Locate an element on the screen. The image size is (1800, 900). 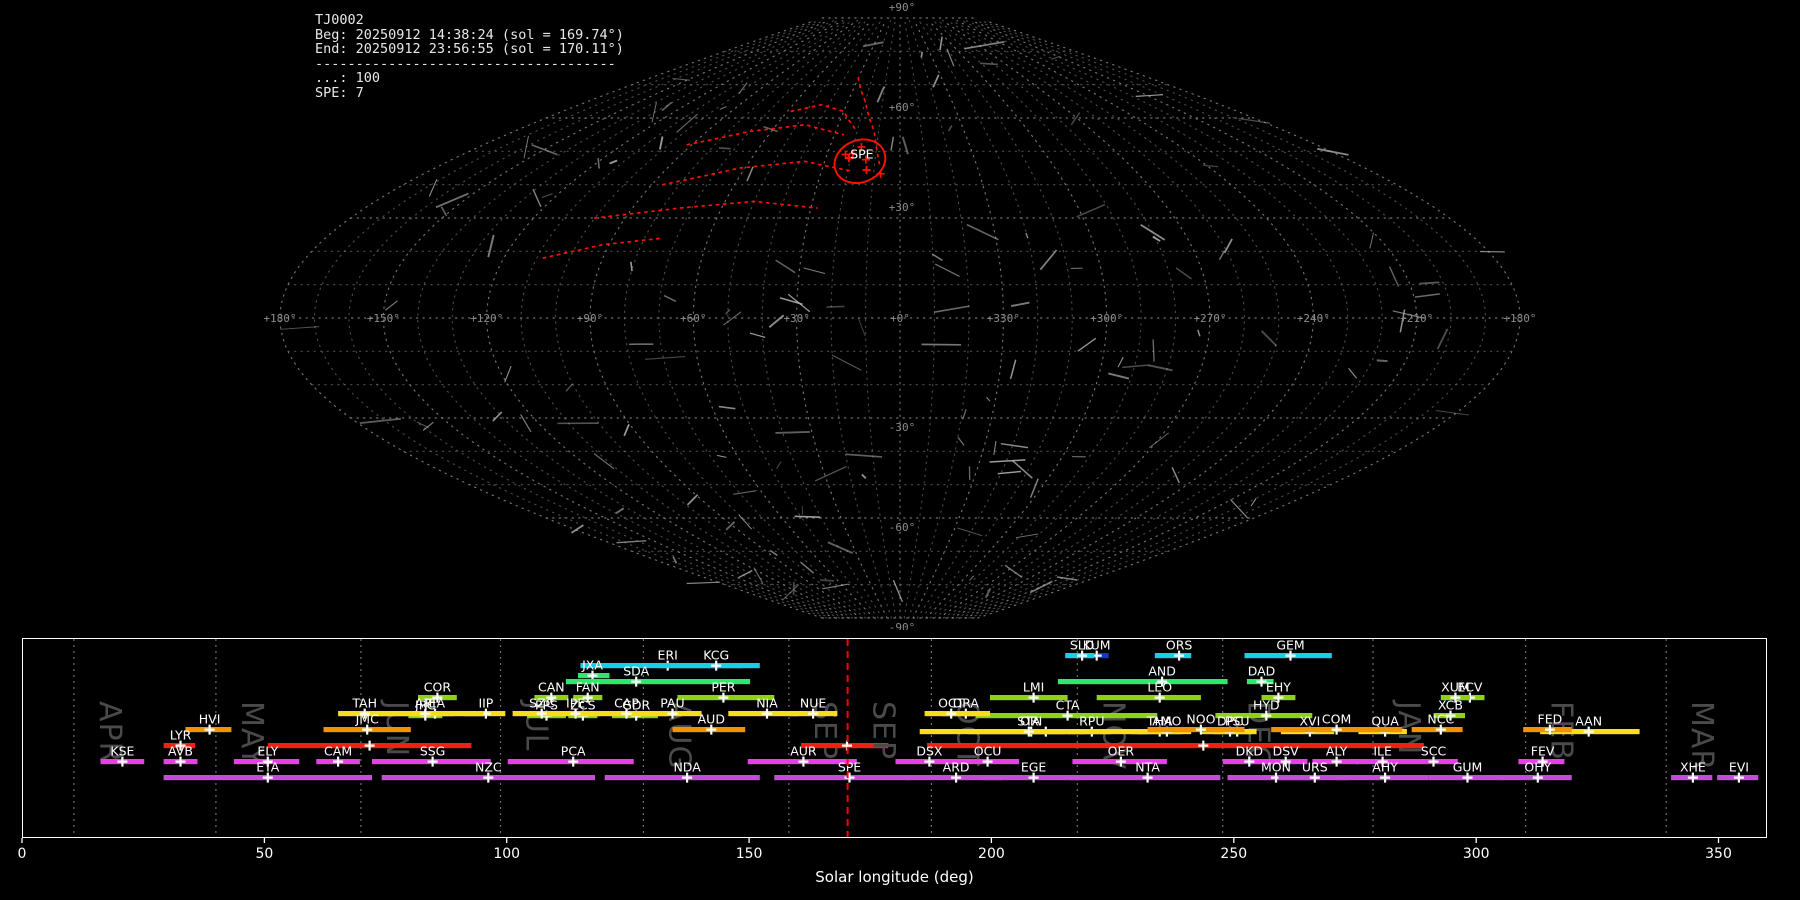
shower-code-label: ECV is located at coordinates (1470, 687).